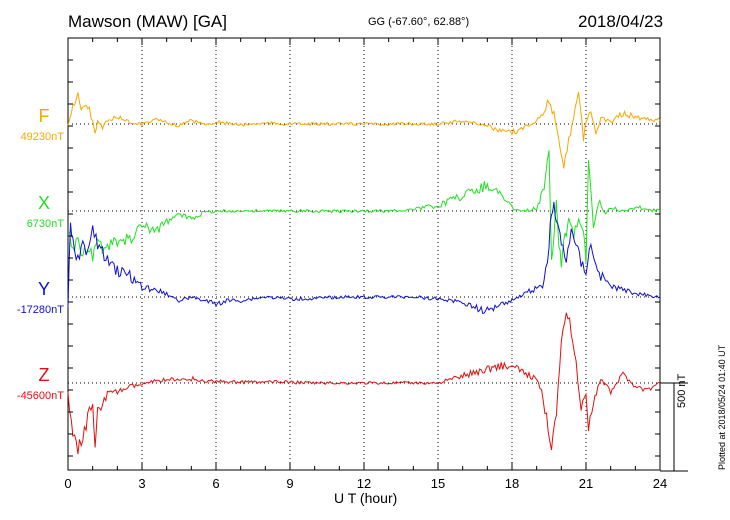 This screenshot has width=730, height=520. Describe the element at coordinates (674, 427) in the screenshot. I see `scale-bar` at that location.